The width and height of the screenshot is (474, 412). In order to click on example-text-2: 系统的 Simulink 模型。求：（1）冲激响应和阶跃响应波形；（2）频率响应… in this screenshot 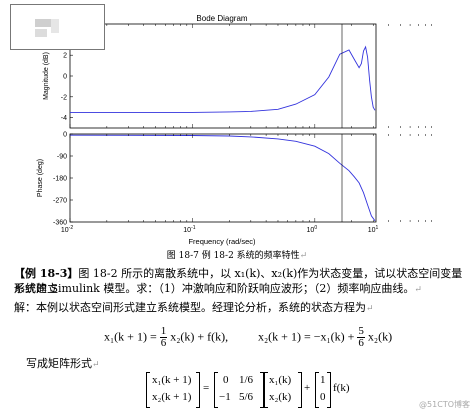, I will do `click(214, 288)`.